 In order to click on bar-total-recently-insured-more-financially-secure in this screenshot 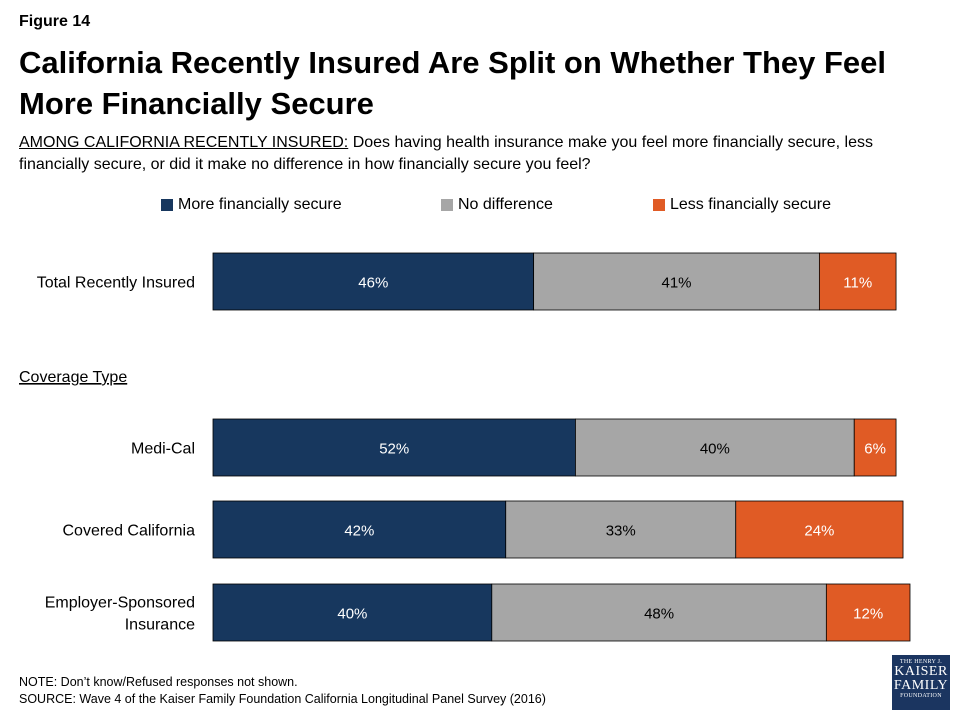, I will do `click(373, 281)`.